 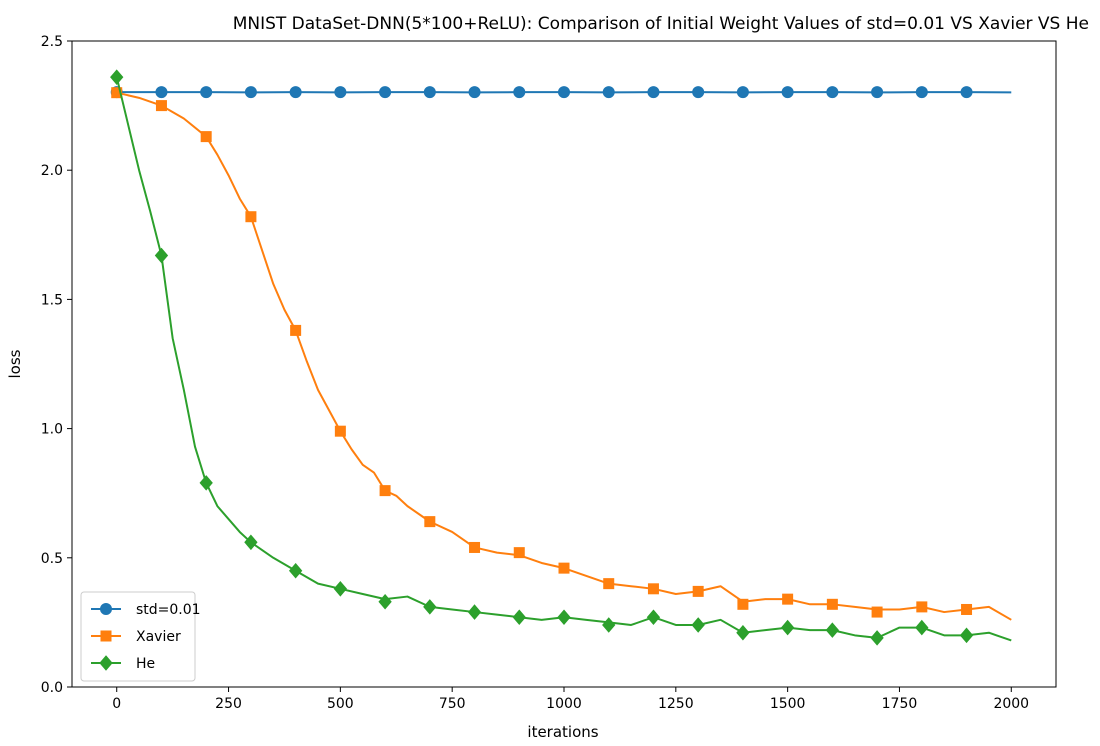 What do you see at coordinates (106, 609) in the screenshot?
I see `legend-marker-circle` at bounding box center [106, 609].